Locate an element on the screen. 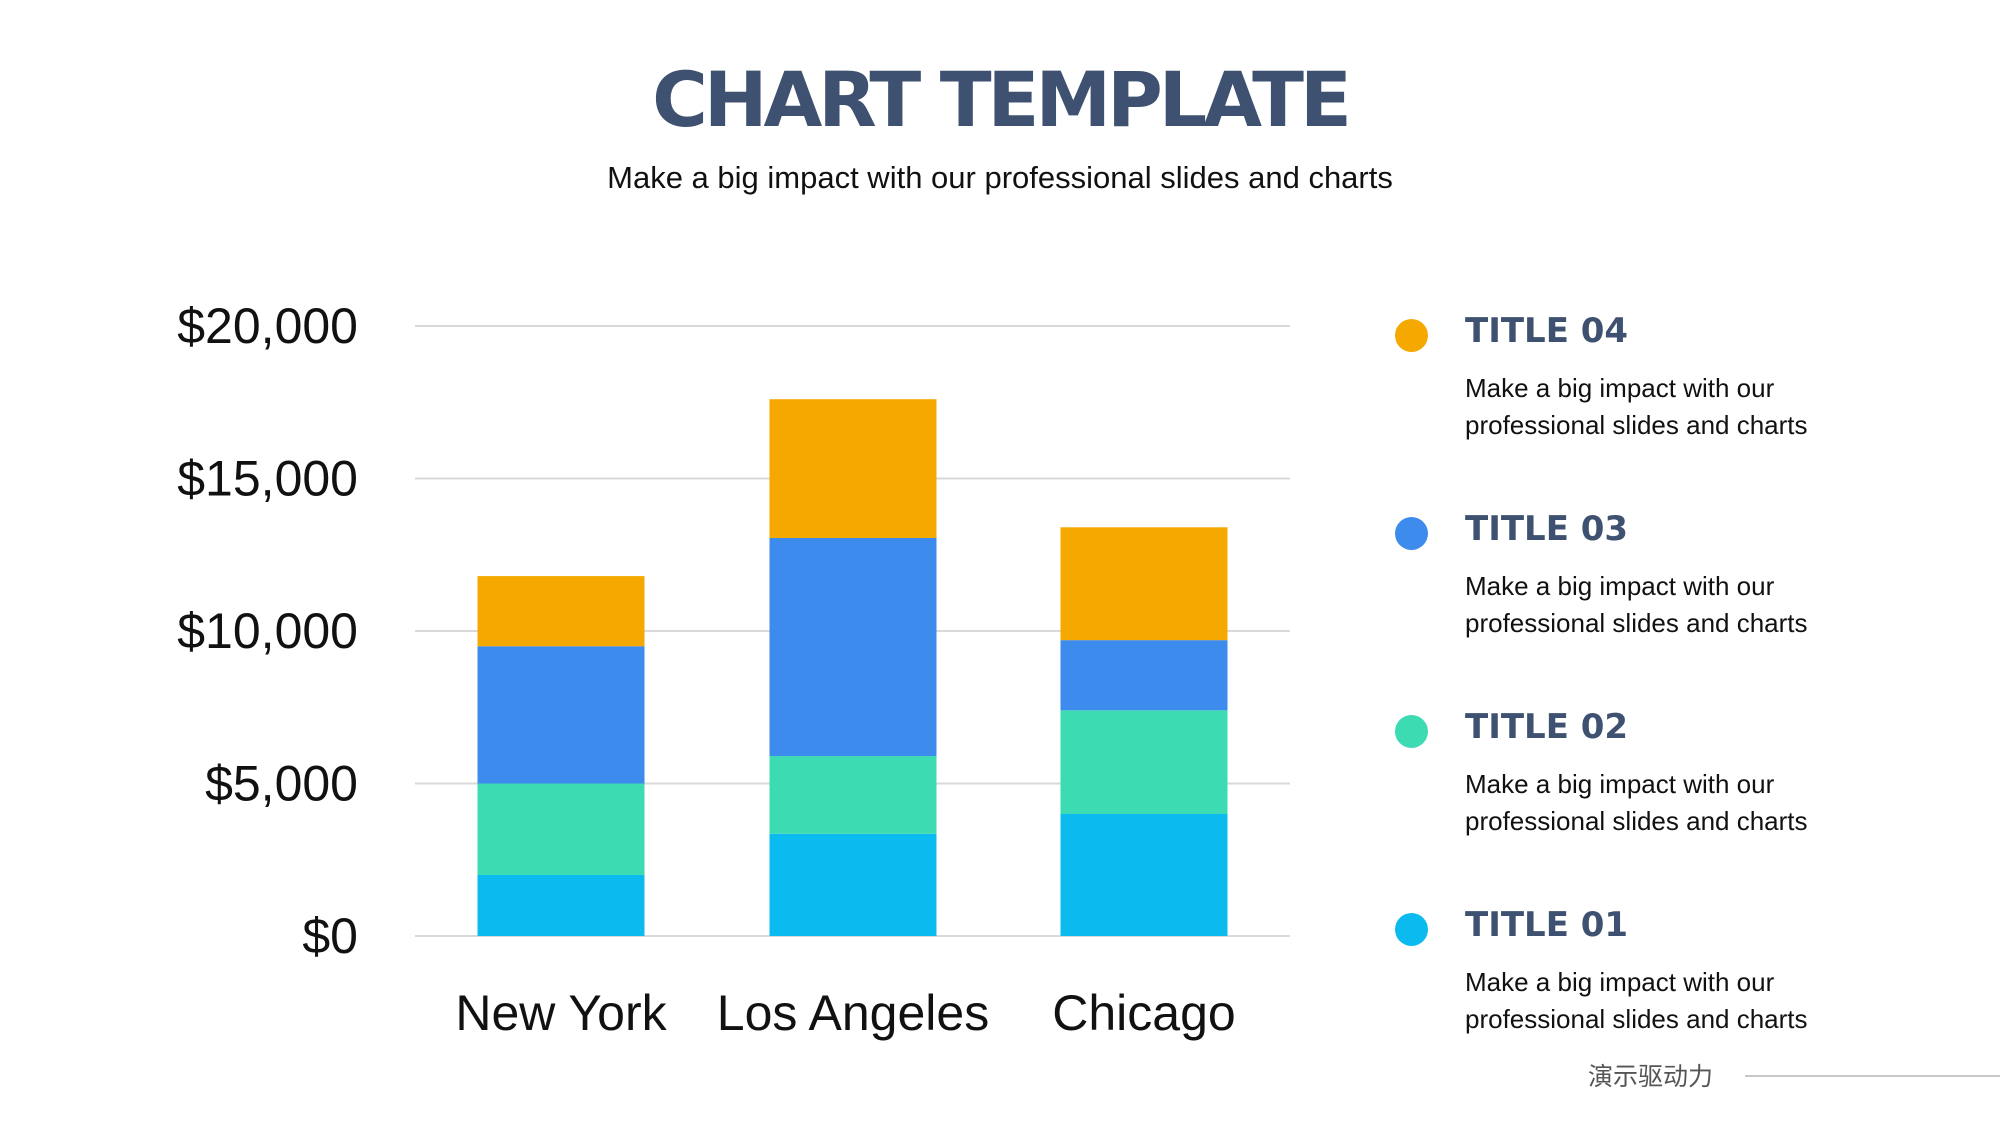 The height and width of the screenshot is (1125, 2000). y-tick-label: $0 is located at coordinates (330, 936).